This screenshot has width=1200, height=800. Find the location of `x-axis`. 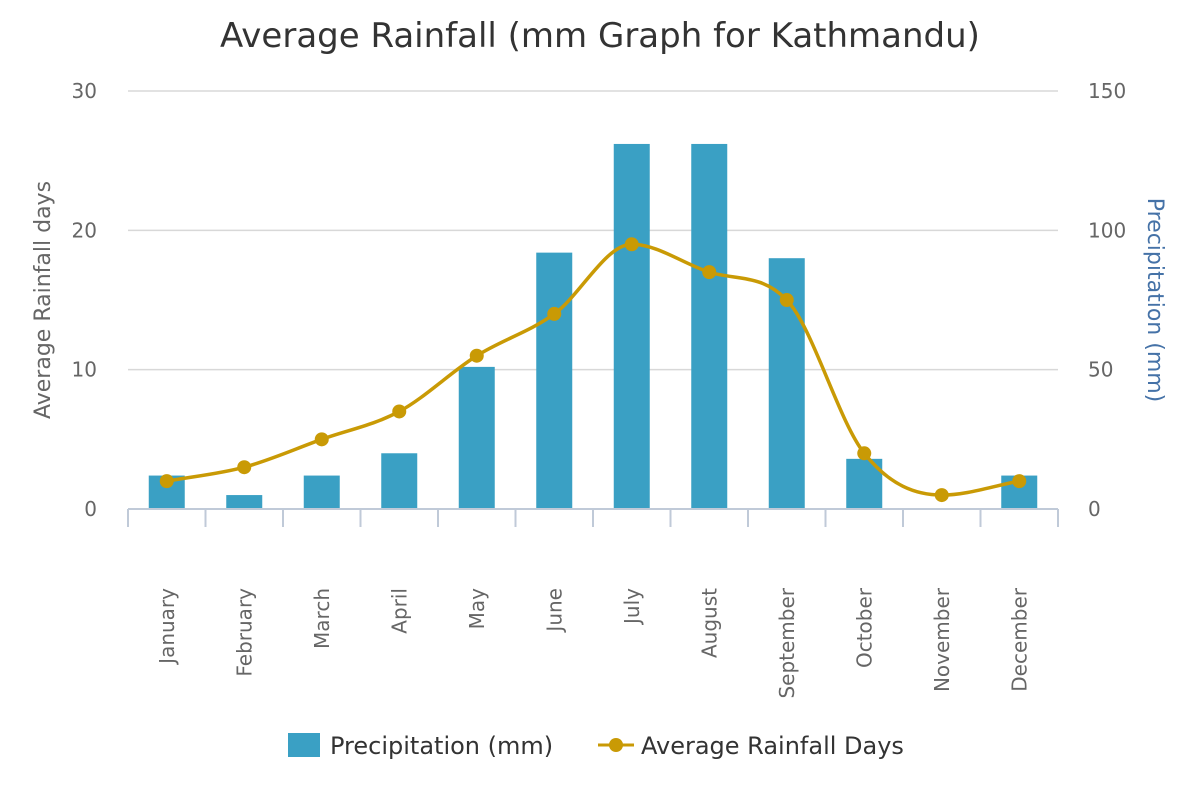

x-axis is located at coordinates (593, 517).